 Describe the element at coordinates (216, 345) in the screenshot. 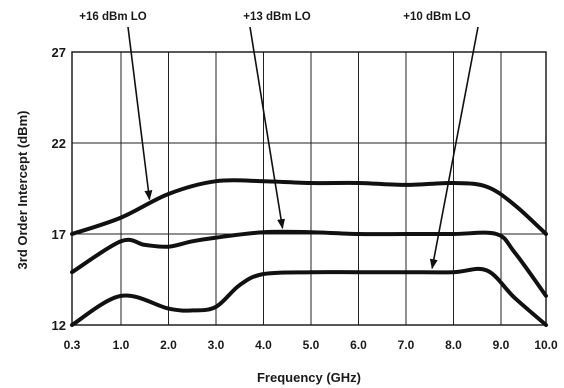

I see `x-tick-label: 3.0` at that location.